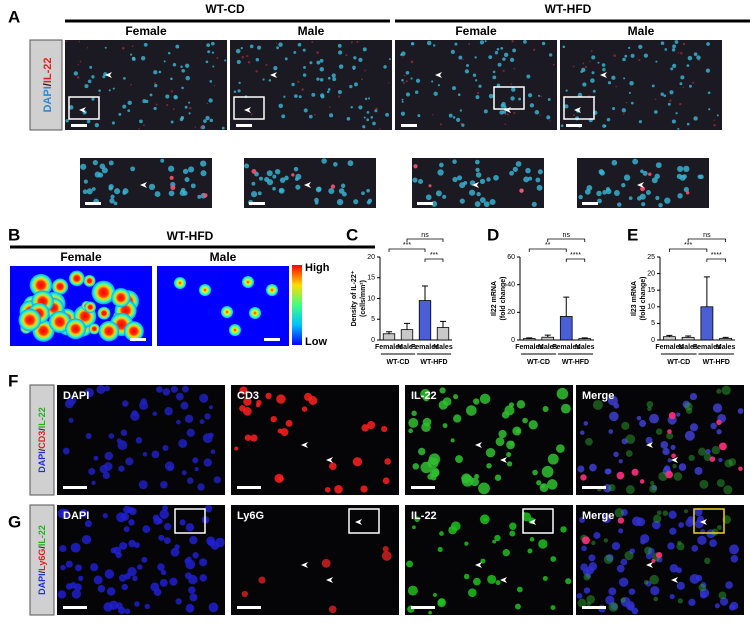 Image resolution: width=756 pixels, height=637 pixels. Describe the element at coordinates (248, 396) in the screenshot. I see `channel-label: CD3` at that location.